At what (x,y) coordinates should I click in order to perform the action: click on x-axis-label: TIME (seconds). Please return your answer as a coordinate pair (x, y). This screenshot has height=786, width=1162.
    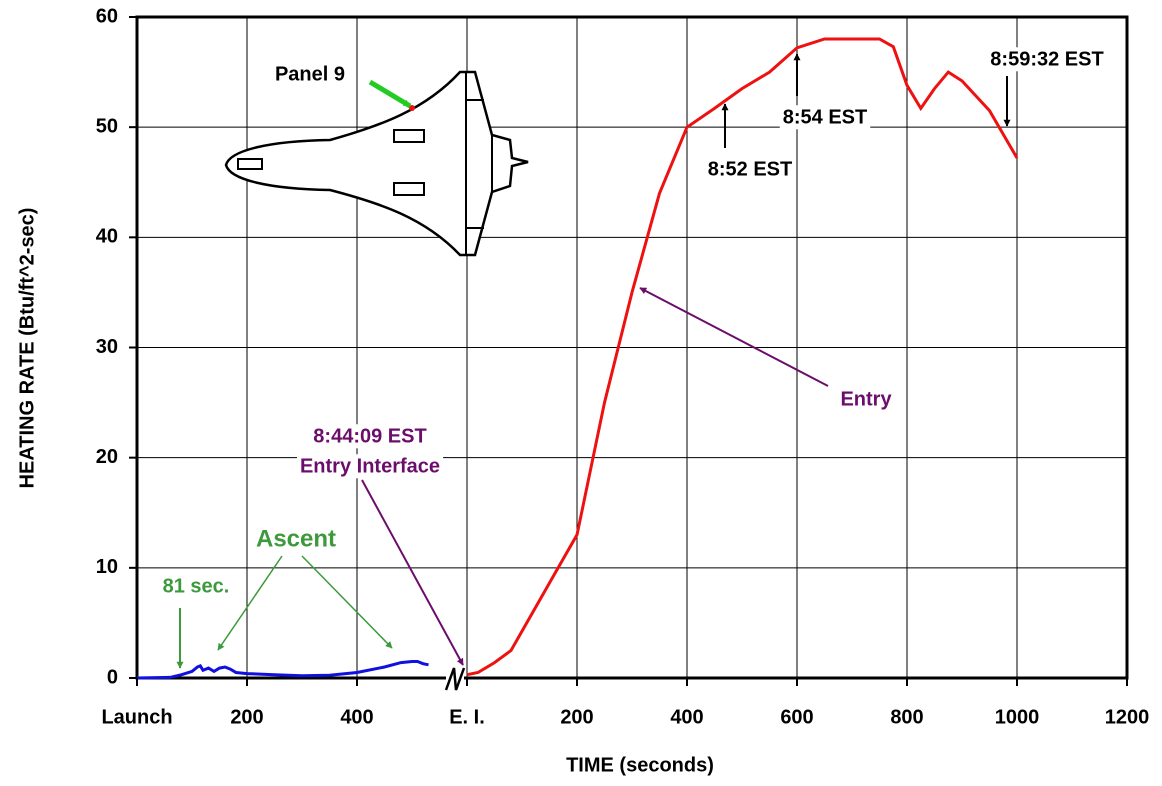
    Looking at the image, I should click on (640, 765).